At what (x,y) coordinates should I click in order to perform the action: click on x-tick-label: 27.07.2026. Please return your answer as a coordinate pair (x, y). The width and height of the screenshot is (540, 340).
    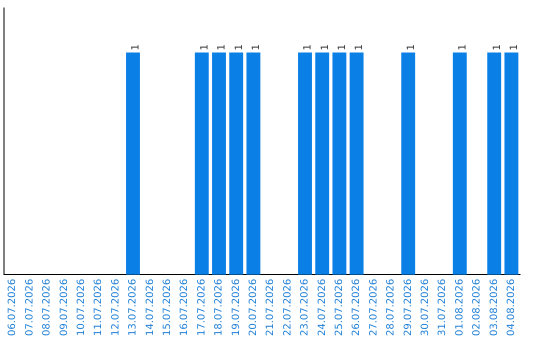
    Looking at the image, I should click on (374, 307).